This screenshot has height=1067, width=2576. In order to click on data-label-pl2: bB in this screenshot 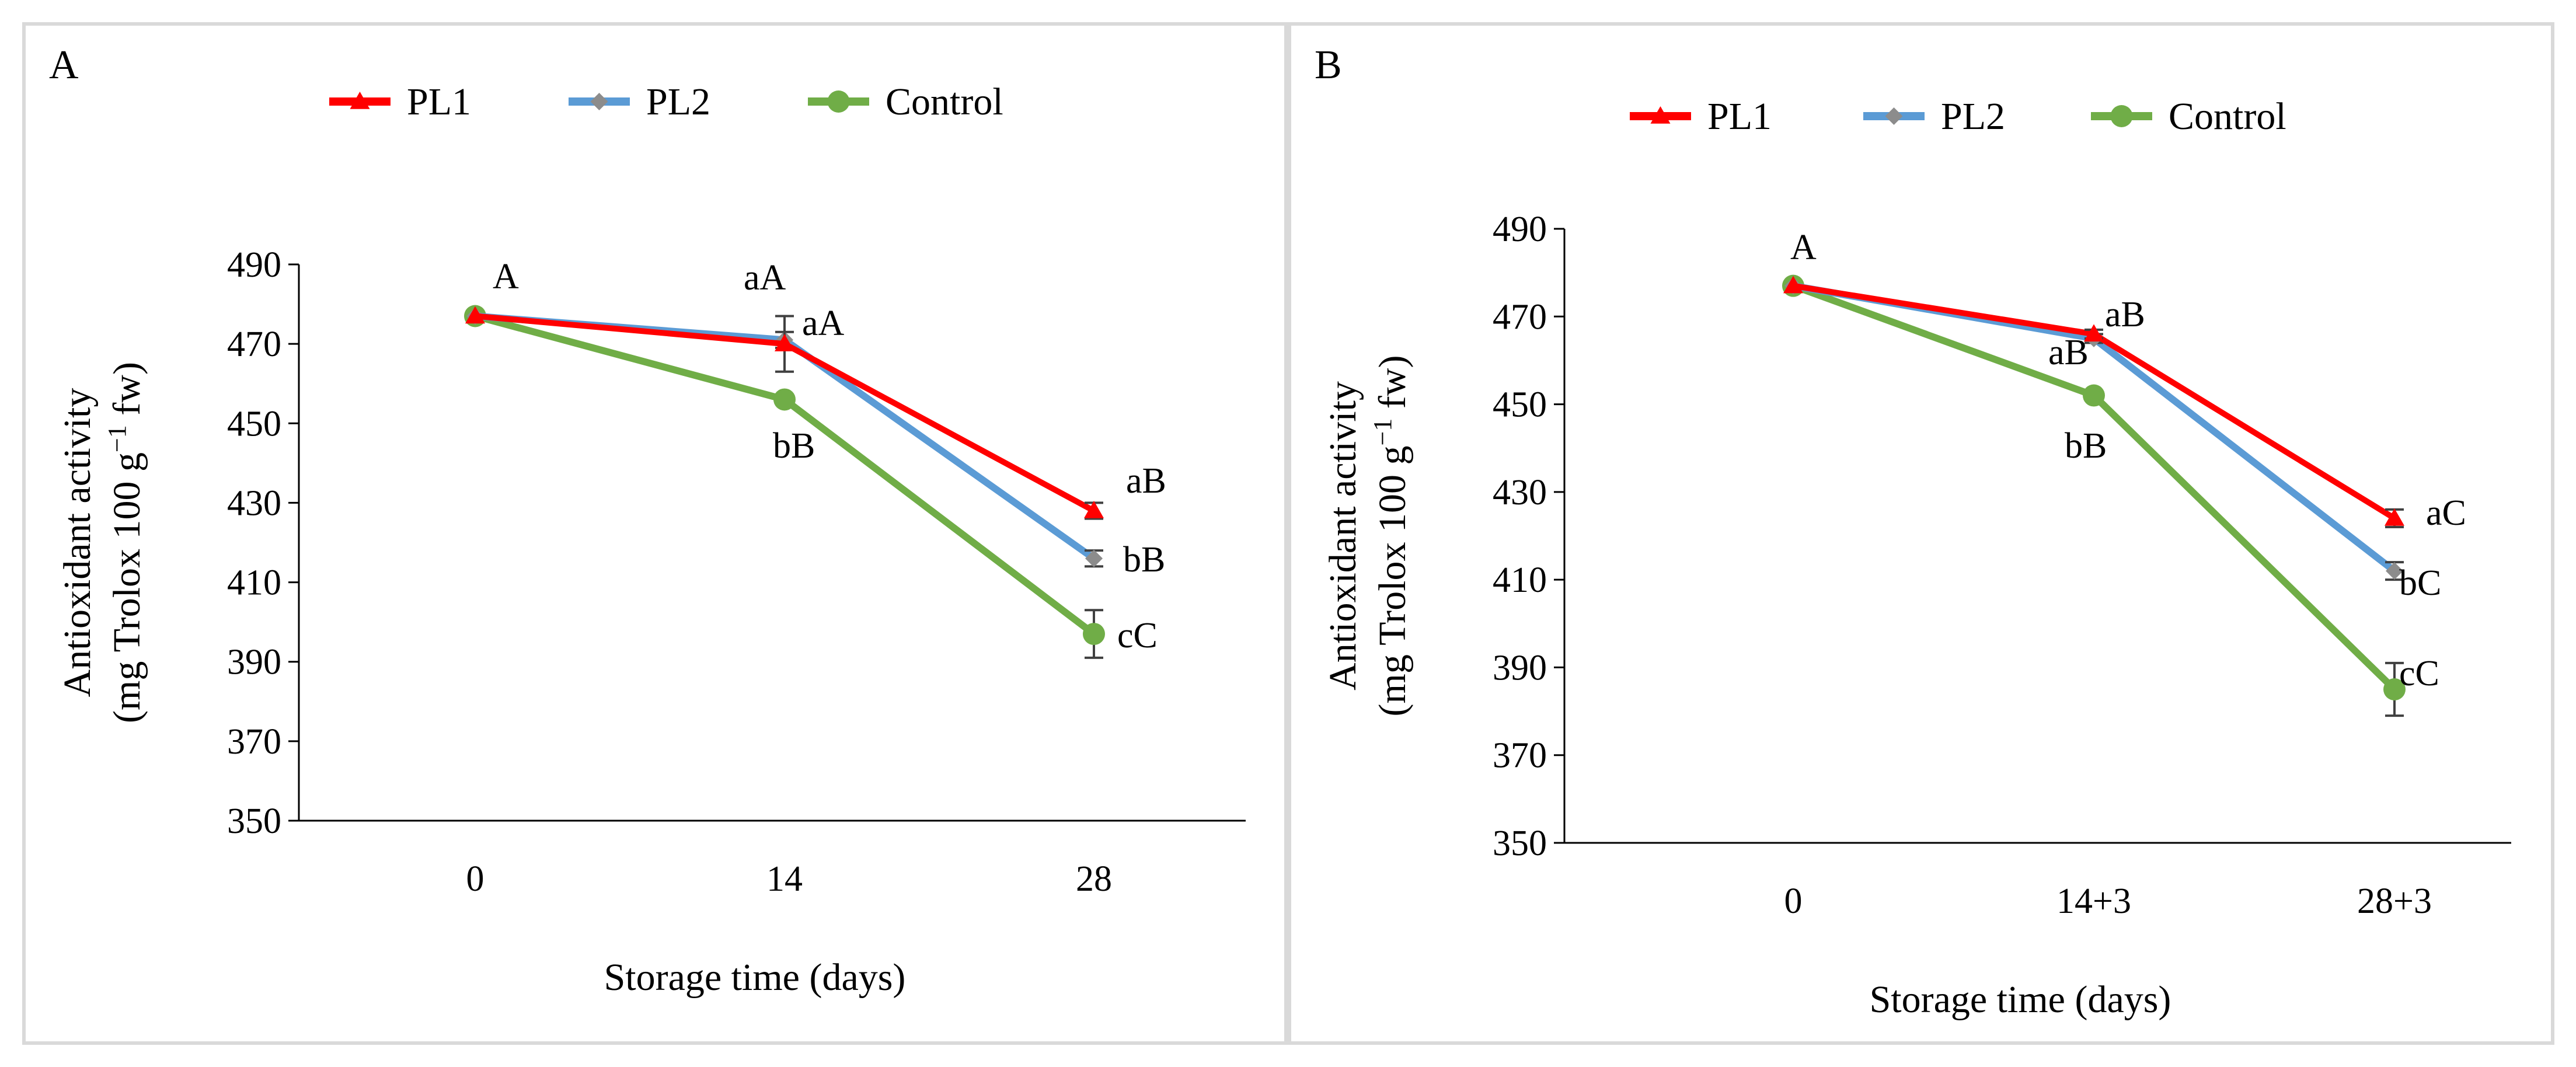, I will do `click(1144, 560)`.